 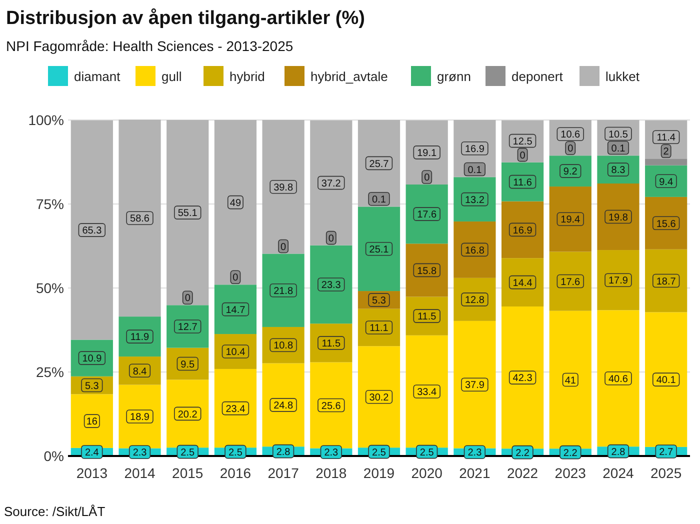 I want to click on x-tick-label: 2018, so click(x=331, y=473).